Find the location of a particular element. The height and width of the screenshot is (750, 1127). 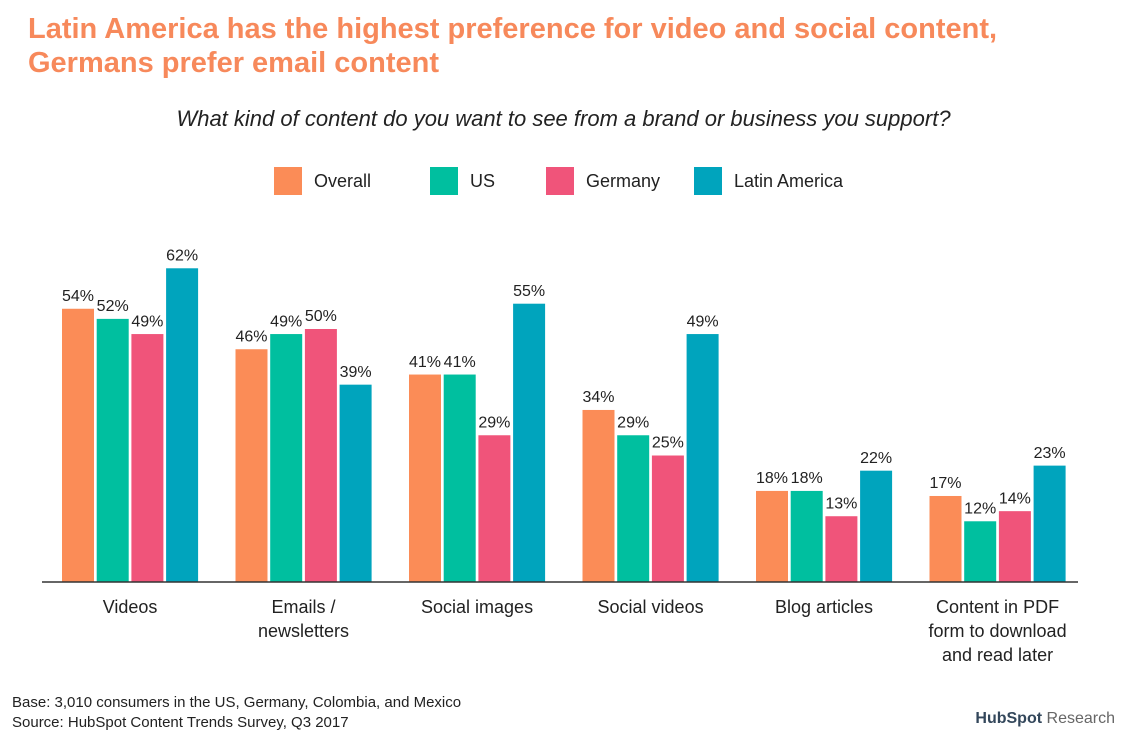

value-label: 46% is located at coordinates (251, 336).